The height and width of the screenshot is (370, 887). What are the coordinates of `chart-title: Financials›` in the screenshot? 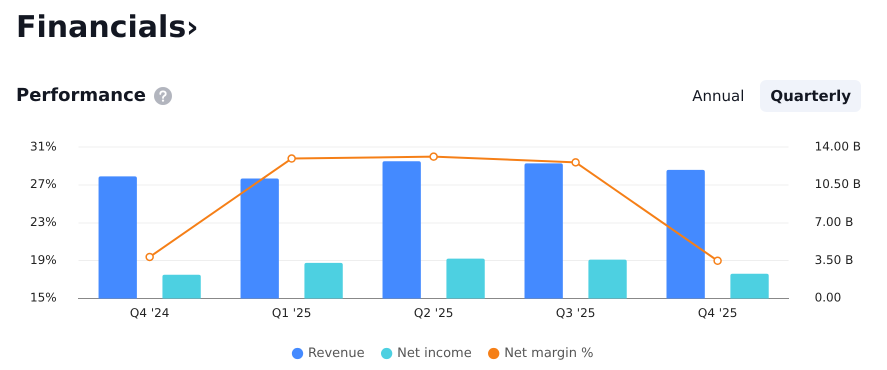 It's located at (107, 27).